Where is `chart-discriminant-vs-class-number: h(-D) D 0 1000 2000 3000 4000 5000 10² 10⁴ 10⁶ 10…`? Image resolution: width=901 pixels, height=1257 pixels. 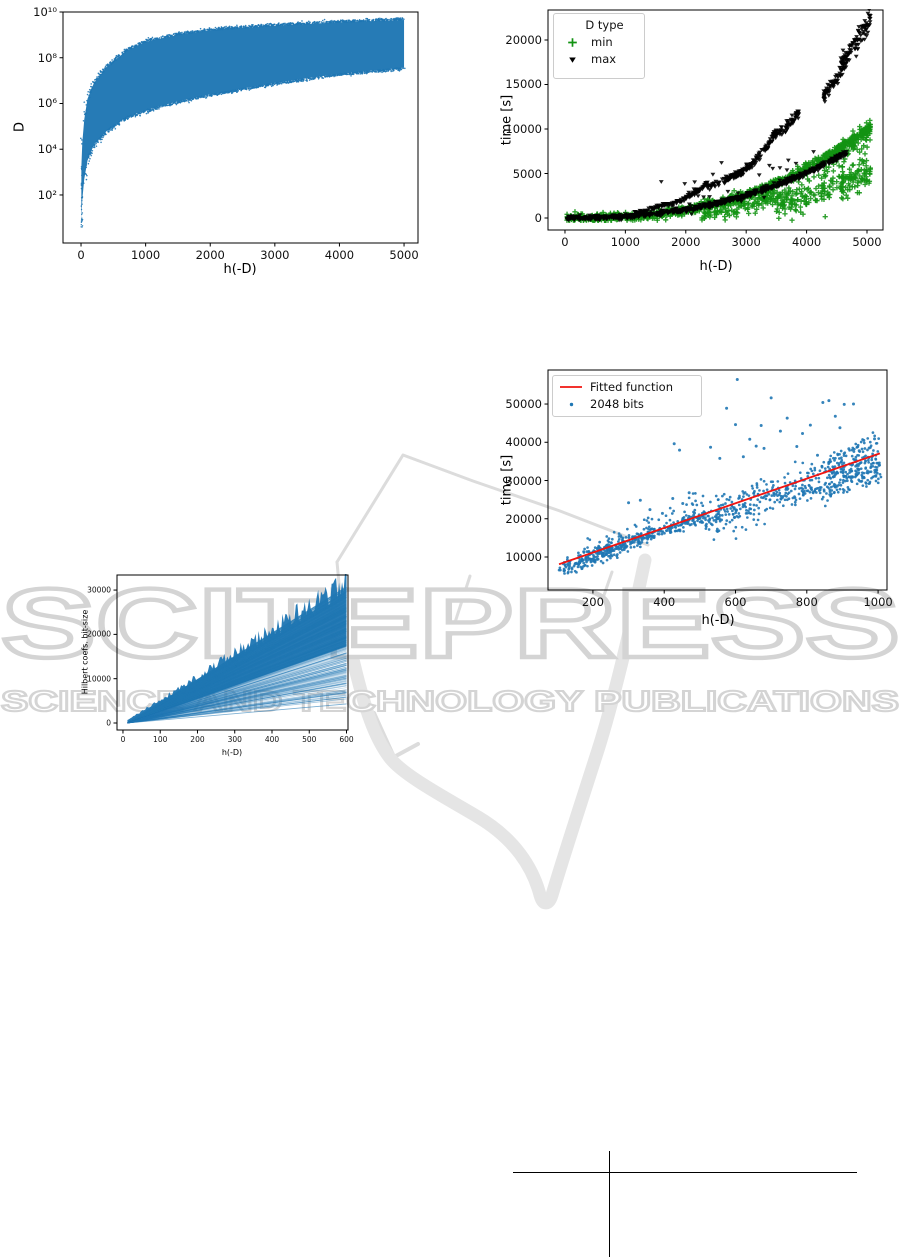
chart-discriminant-vs-class-number: h(-D) D 0 1000 2000 3000 4000 5000 10² 10⁴ 10⁶ 10… is located at coordinates (225, 150).